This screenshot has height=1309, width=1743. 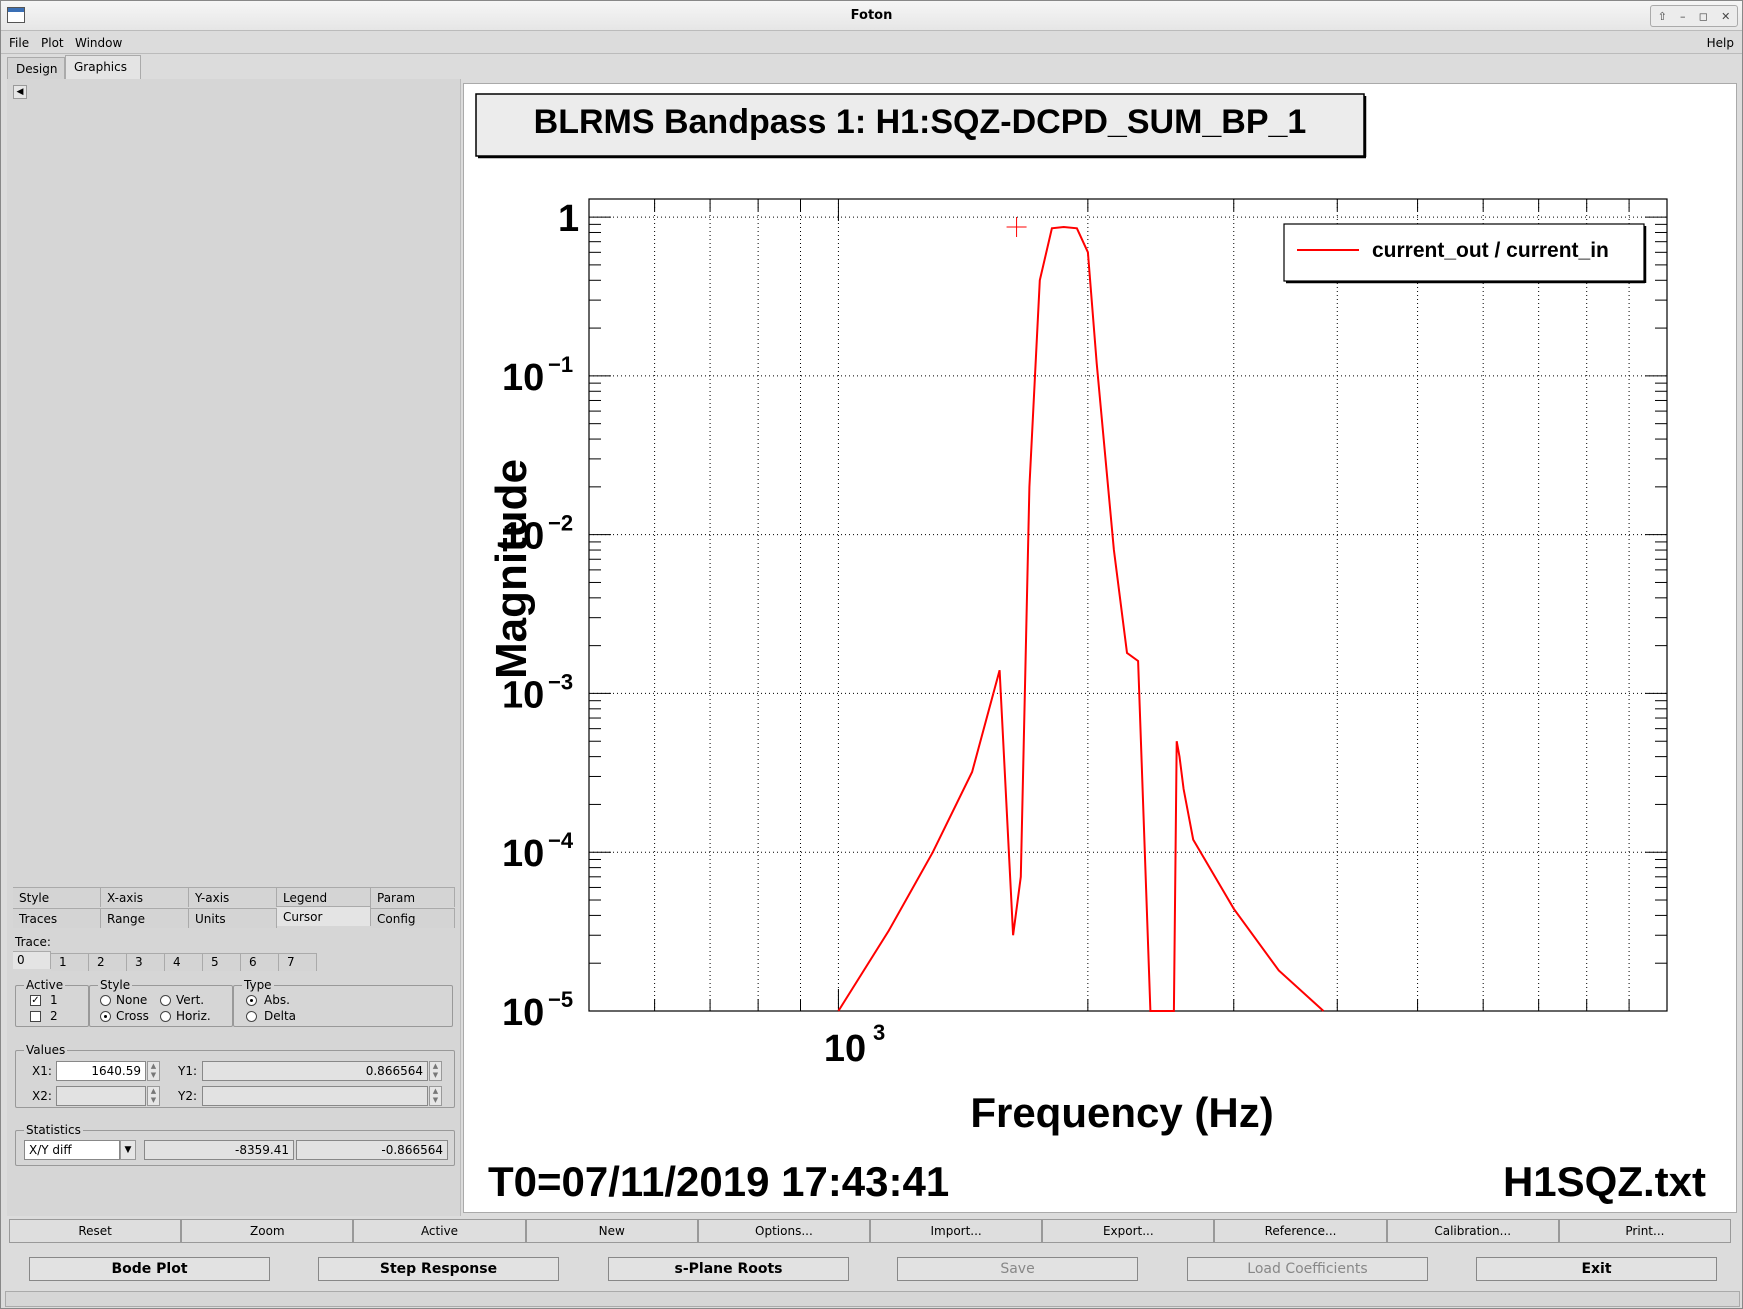 What do you see at coordinates (280, 1016) in the screenshot?
I see `type-delta-label: Delta` at bounding box center [280, 1016].